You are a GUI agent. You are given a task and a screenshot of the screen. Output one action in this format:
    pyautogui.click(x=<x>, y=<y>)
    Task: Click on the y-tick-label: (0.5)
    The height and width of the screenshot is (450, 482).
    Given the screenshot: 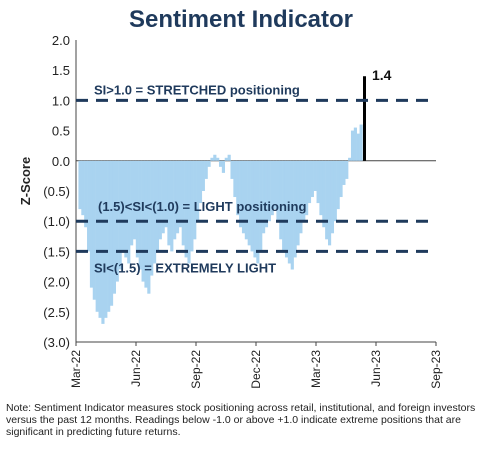 What is the action you would take?
    pyautogui.click(x=56, y=191)
    